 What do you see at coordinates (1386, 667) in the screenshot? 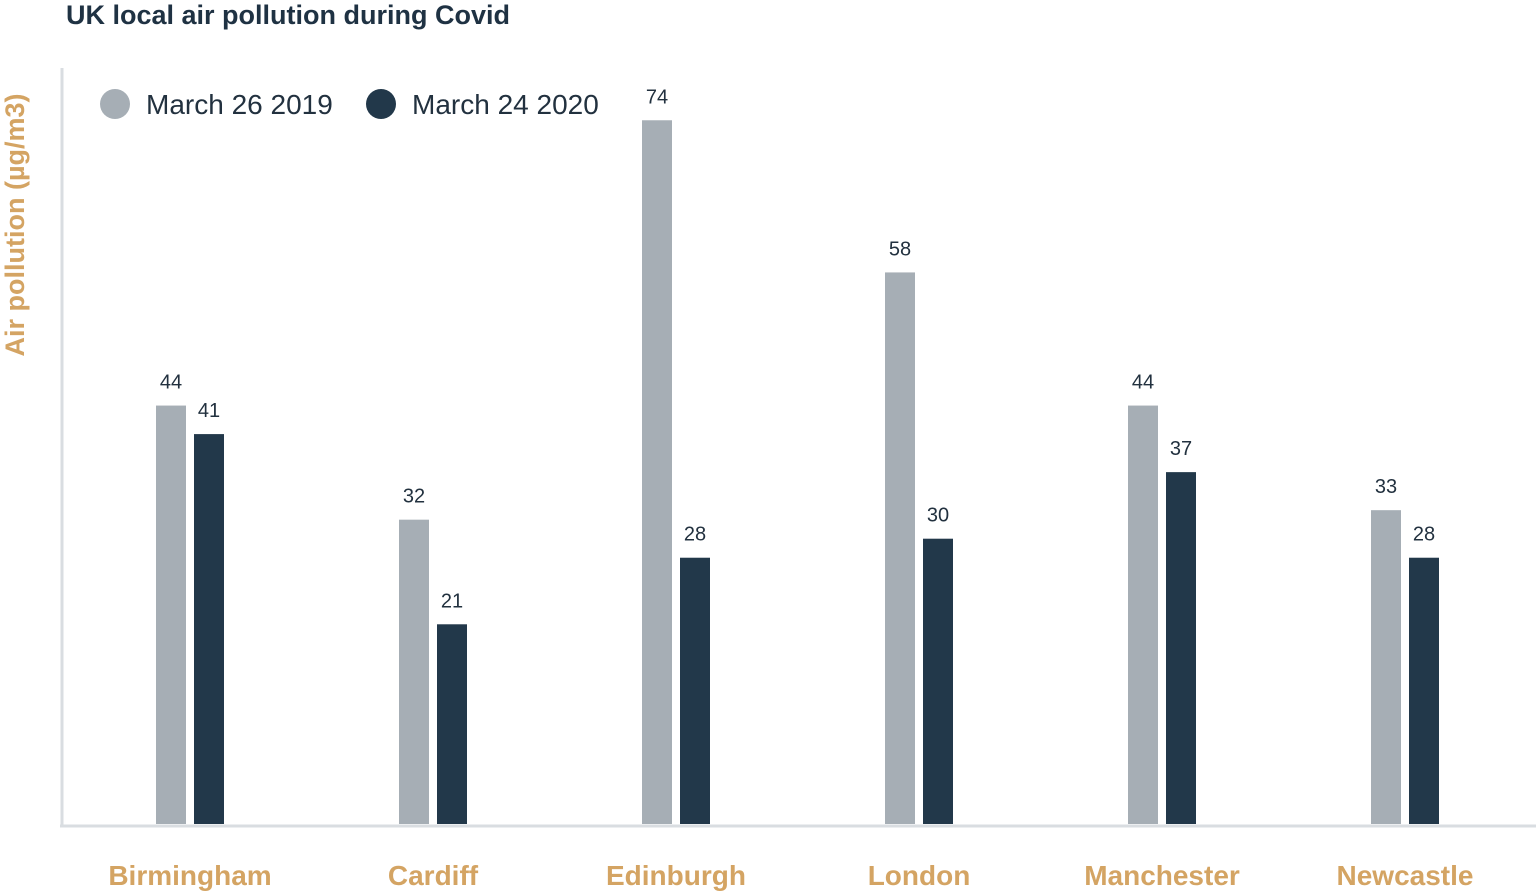
I see `bar-newcastle-2019` at bounding box center [1386, 667].